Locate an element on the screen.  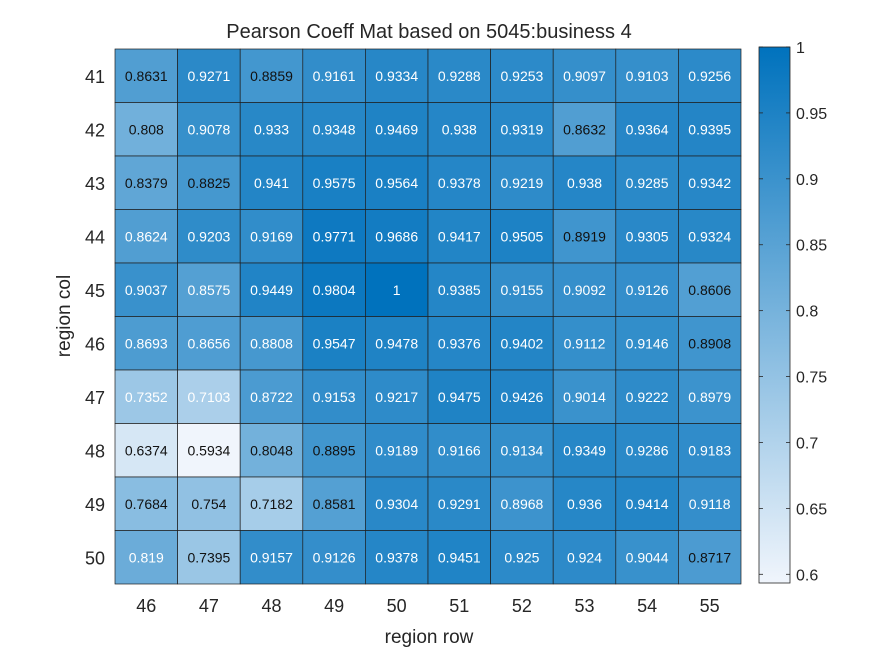
x-tick-label: 46 is located at coordinates (146, 606).